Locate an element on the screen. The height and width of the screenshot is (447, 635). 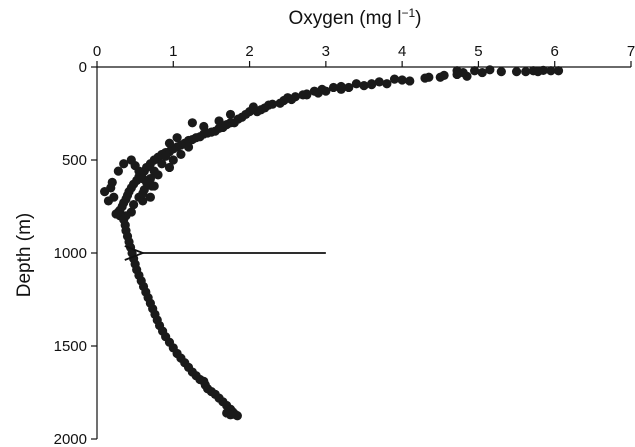
x-tick-label: 1 is located at coordinates (173, 51).